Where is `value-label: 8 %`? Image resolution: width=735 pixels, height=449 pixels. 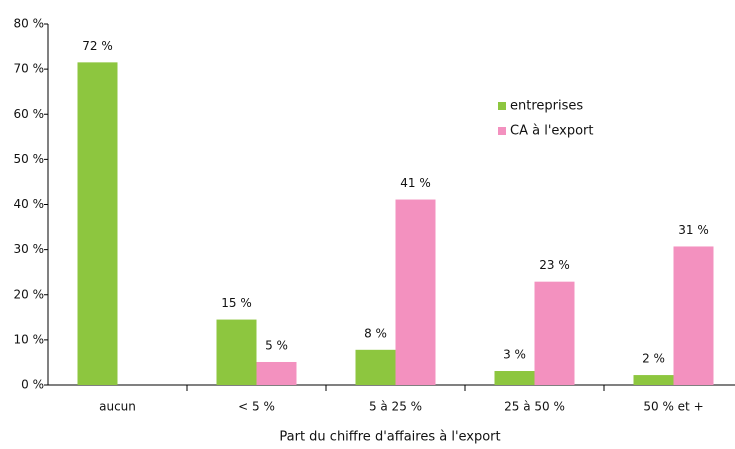 value-label: 8 % is located at coordinates (375, 333).